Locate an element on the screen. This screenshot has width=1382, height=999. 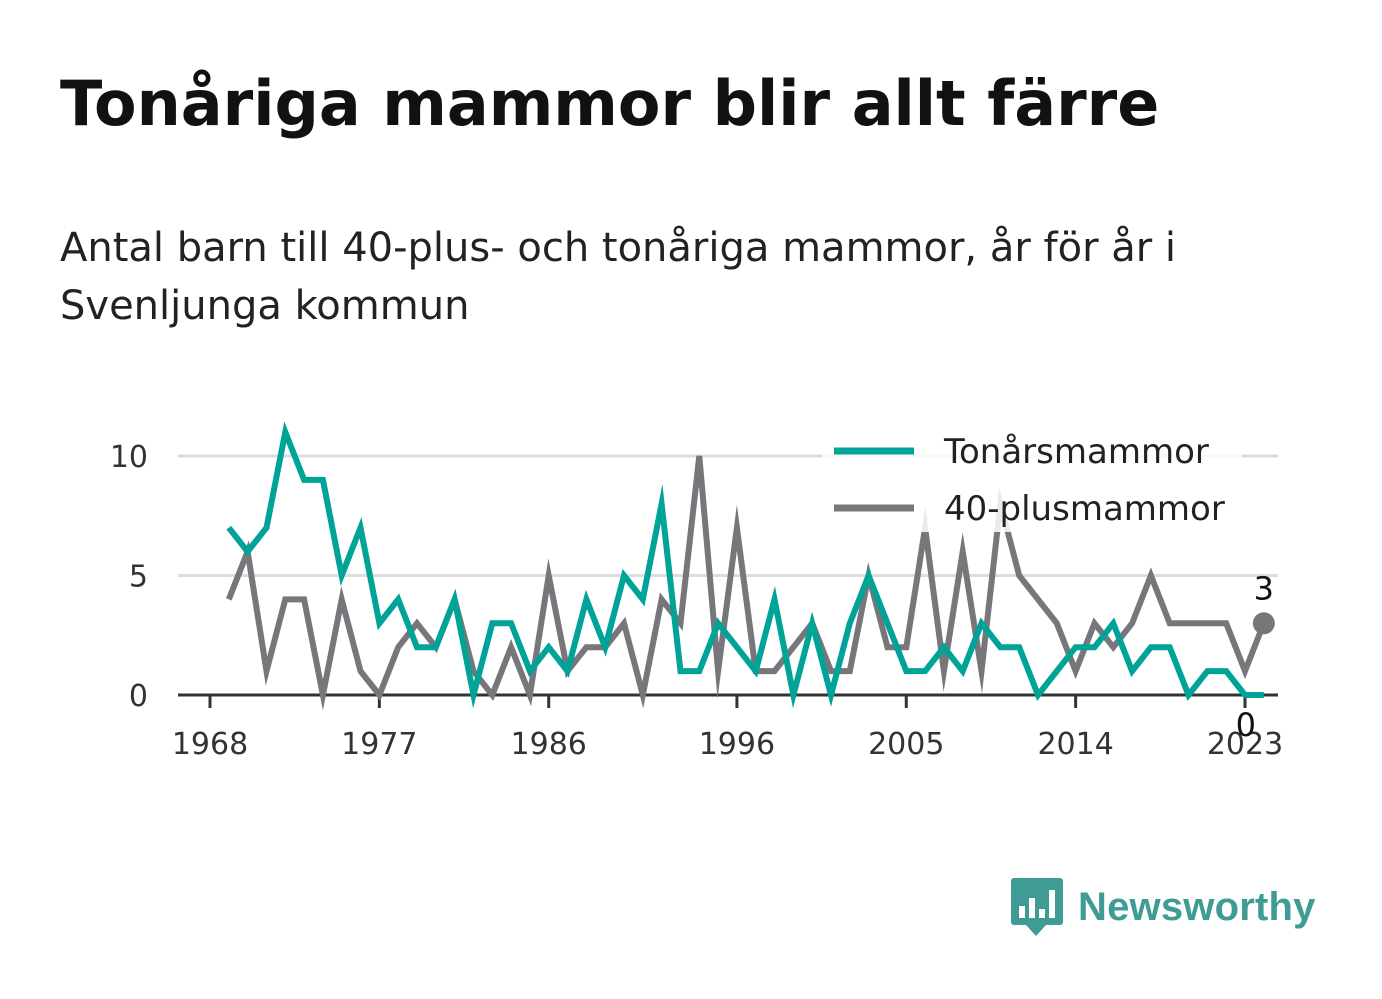
end-labels: 30 is located at coordinates (1255, 656).